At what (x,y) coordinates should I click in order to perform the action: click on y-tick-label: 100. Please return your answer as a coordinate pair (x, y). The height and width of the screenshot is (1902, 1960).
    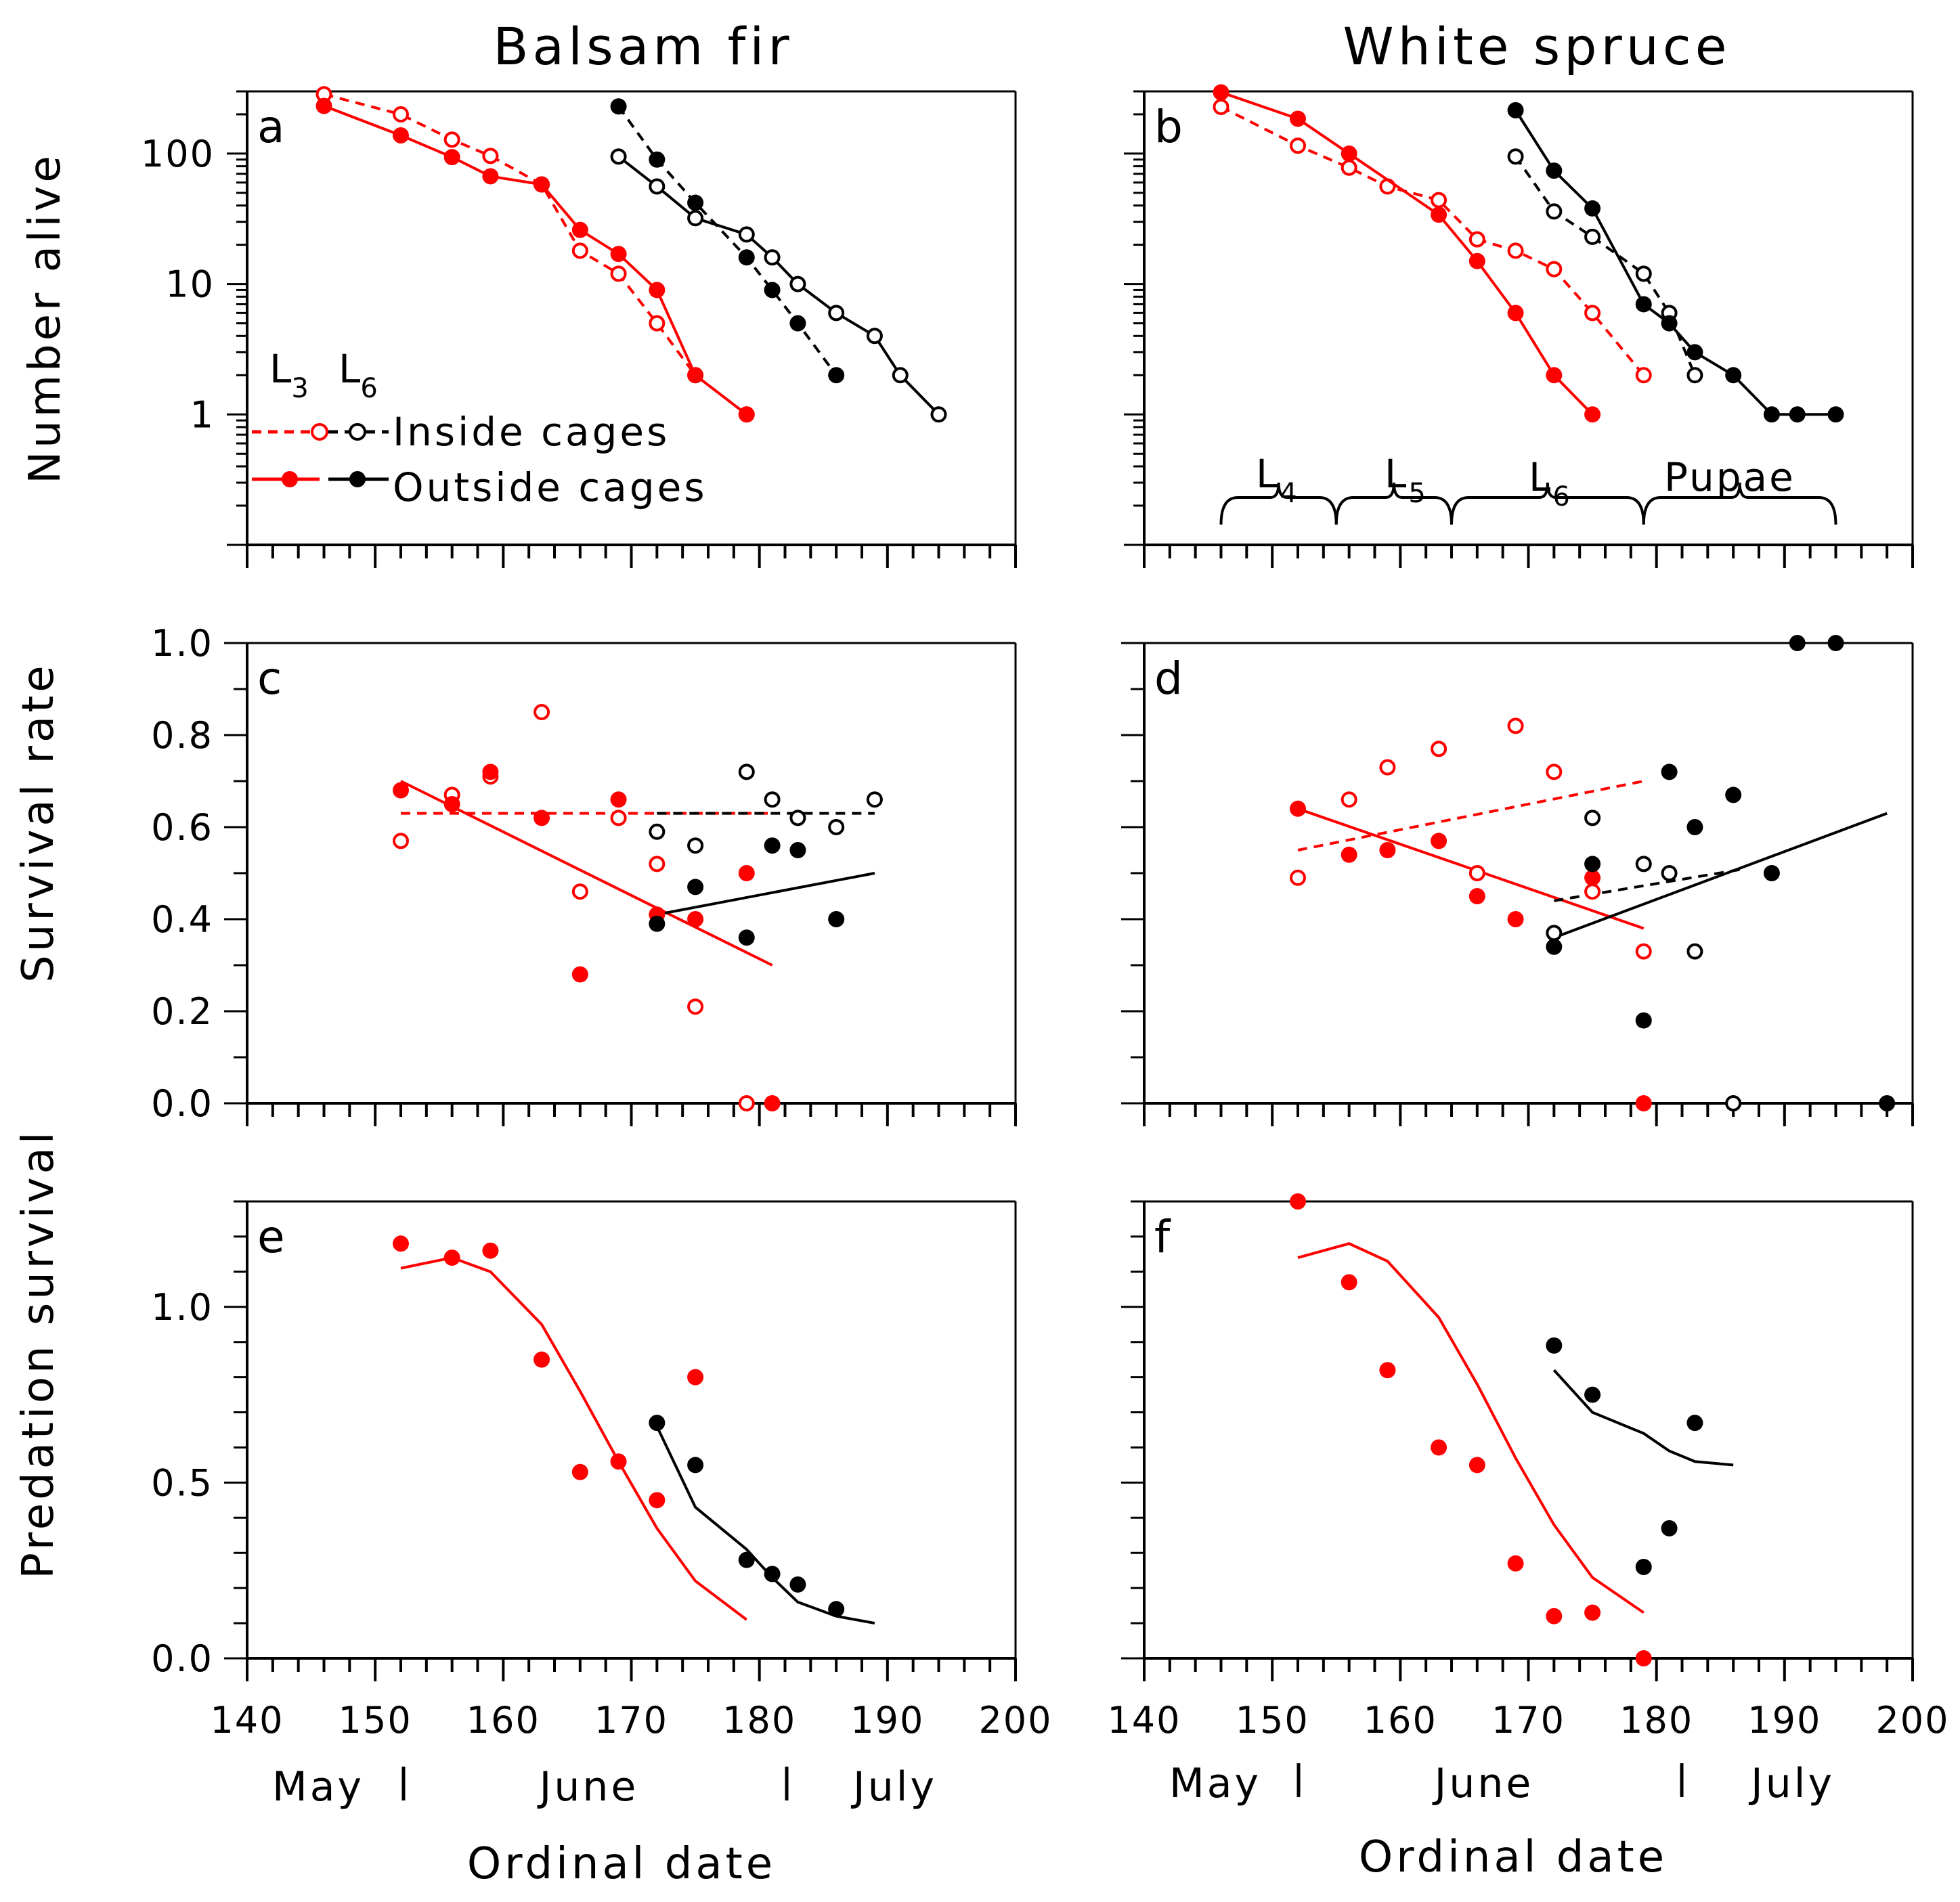
    Looking at the image, I should click on (178, 154).